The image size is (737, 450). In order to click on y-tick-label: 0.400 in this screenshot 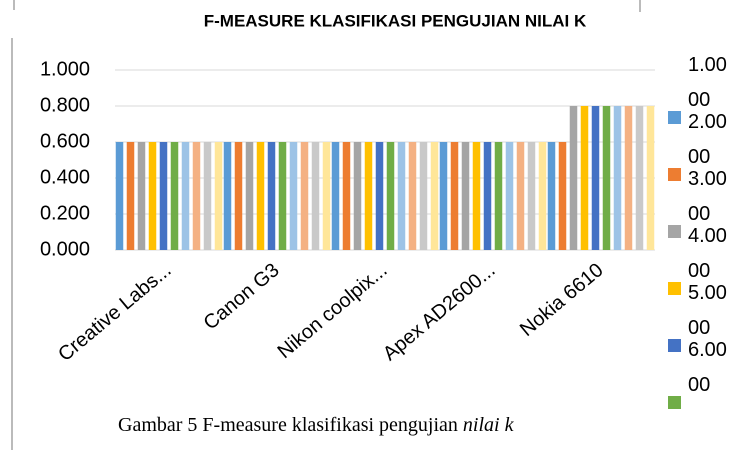, I will do `click(65, 177)`.